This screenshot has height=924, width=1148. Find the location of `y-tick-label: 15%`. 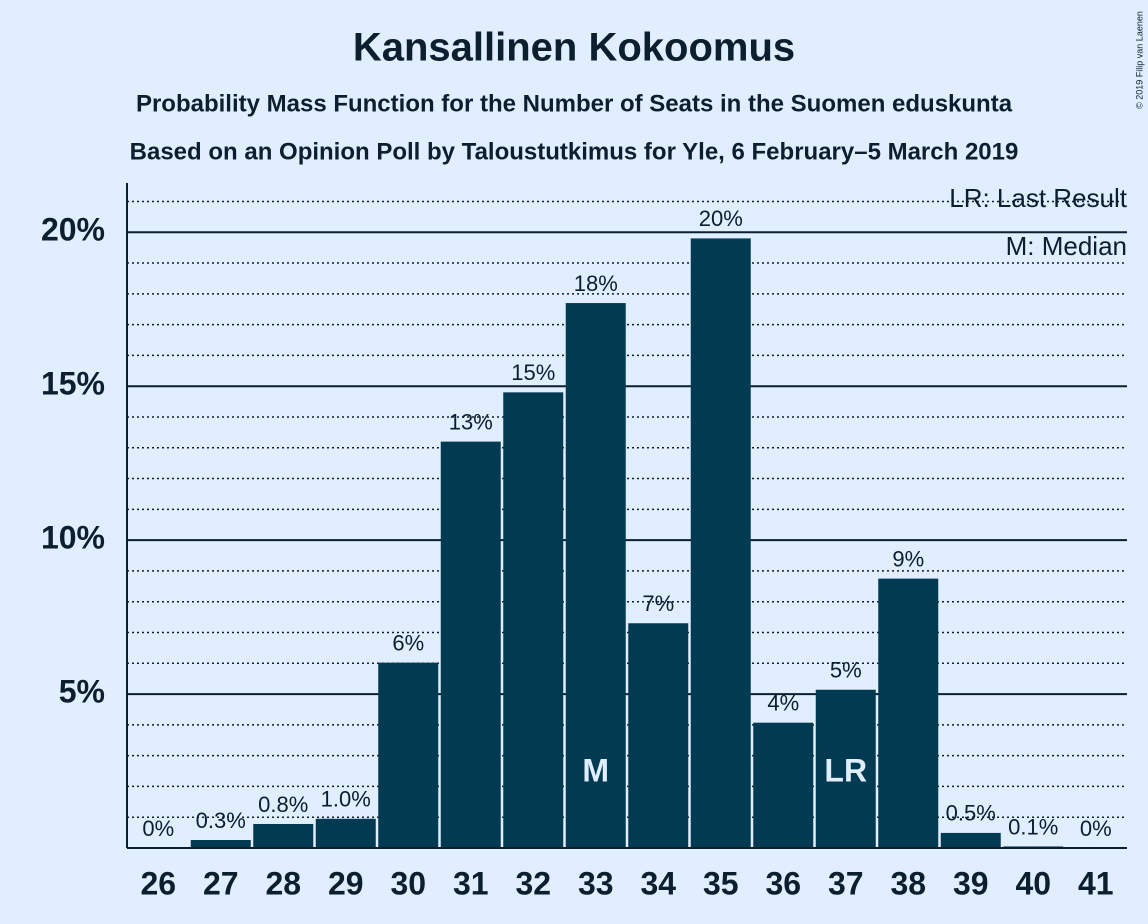

y-tick-label: 15% is located at coordinates (73, 384).